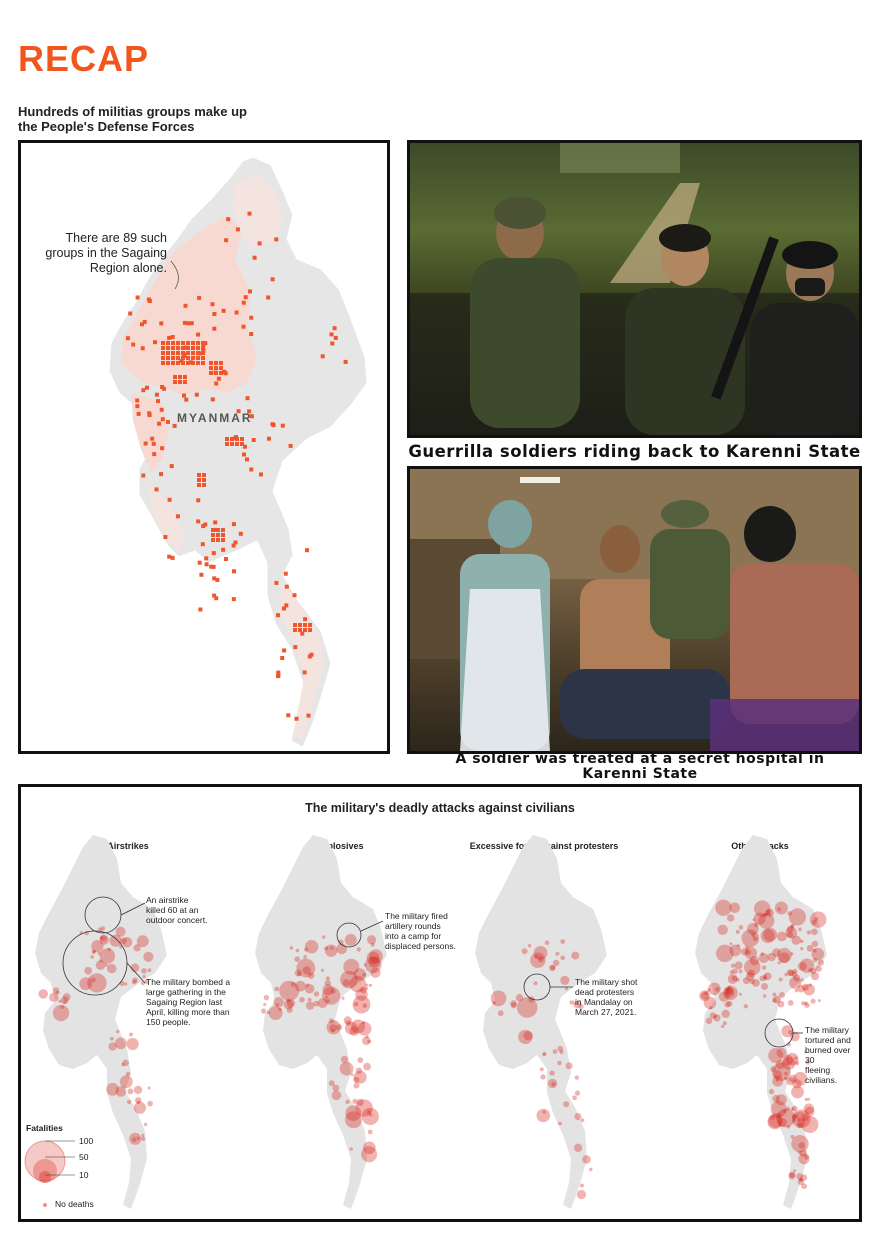 This screenshot has height=1241, width=877. Describe the element at coordinates (810, 287) in the screenshot. I see `soldier-right-mask` at that location.